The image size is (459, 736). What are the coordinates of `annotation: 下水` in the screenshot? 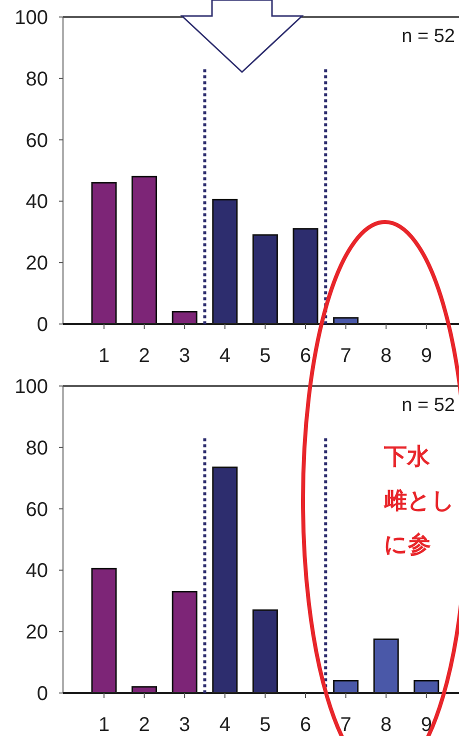 It's located at (407, 457).